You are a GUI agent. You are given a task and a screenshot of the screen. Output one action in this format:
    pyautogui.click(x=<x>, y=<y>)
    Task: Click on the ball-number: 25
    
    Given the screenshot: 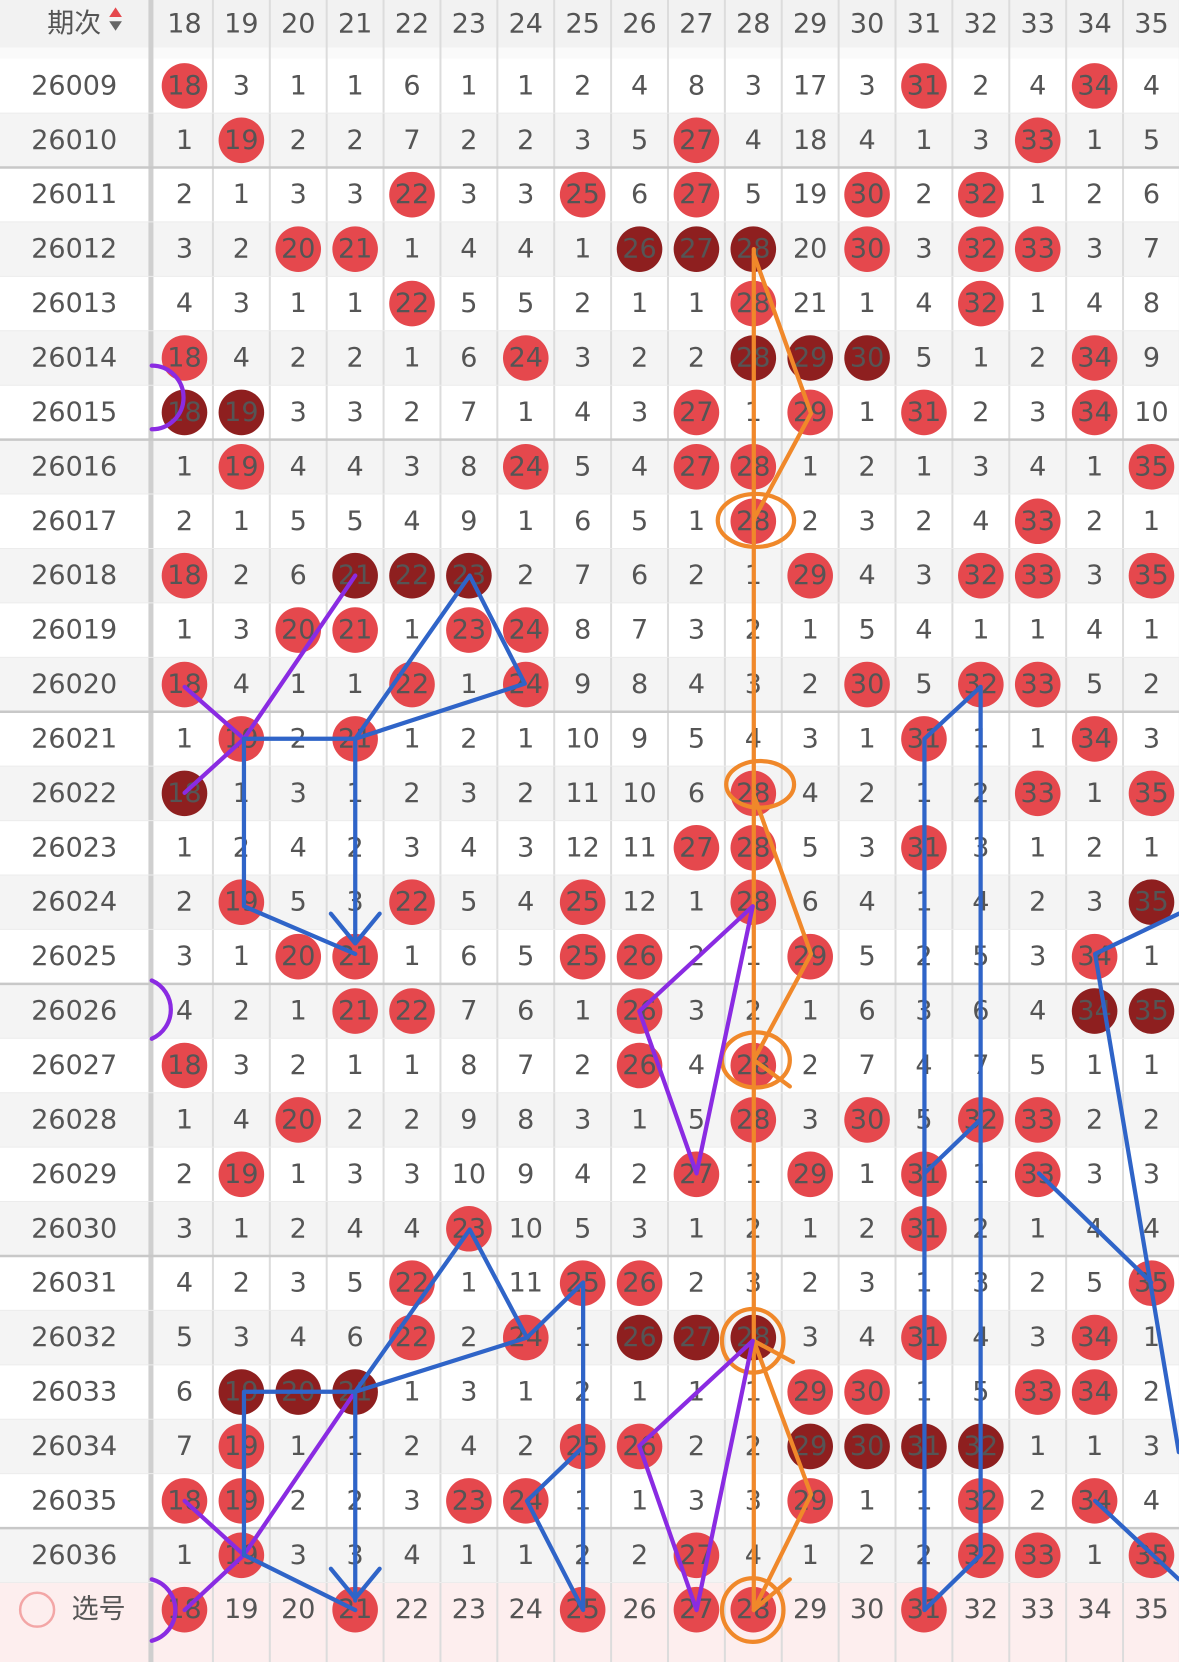 What is the action you would take?
    pyautogui.click(x=582, y=1283)
    